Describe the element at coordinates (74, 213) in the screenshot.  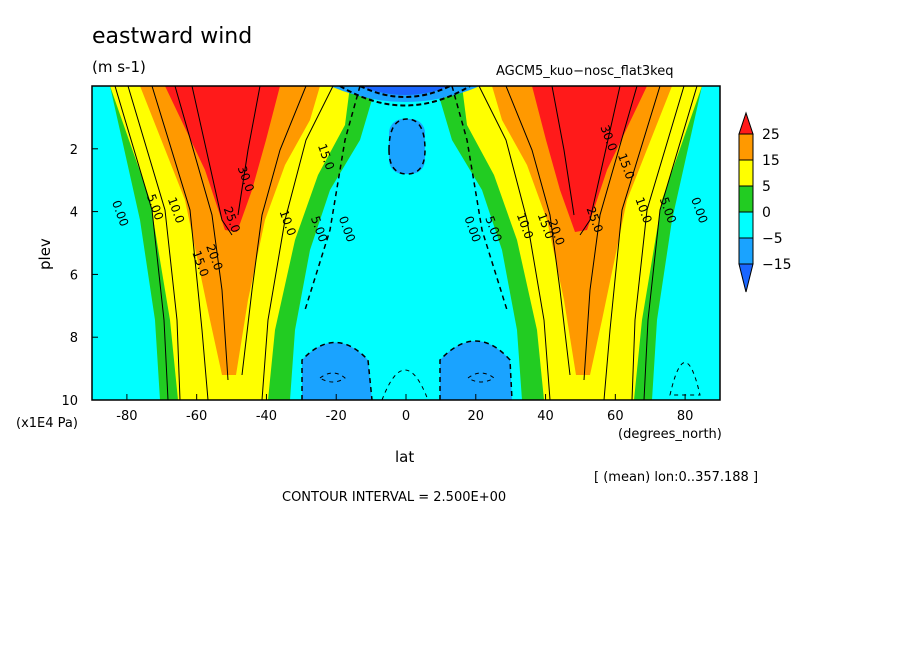
I see `y-tick-label: 4` at that location.